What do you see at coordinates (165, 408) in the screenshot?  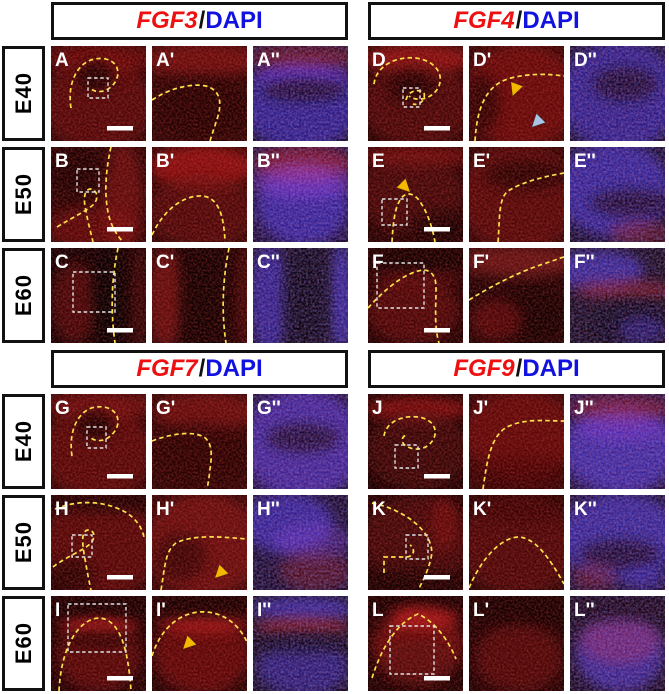 I see `panel-letter: G'` at bounding box center [165, 408].